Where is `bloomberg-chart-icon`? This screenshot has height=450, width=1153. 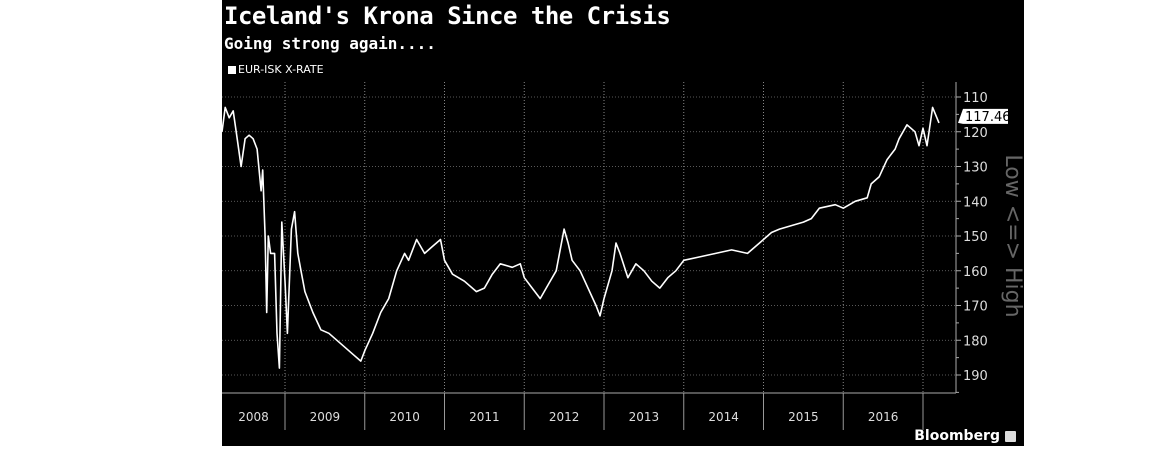
bloomberg-chart-icon is located at coordinates (1010, 436).